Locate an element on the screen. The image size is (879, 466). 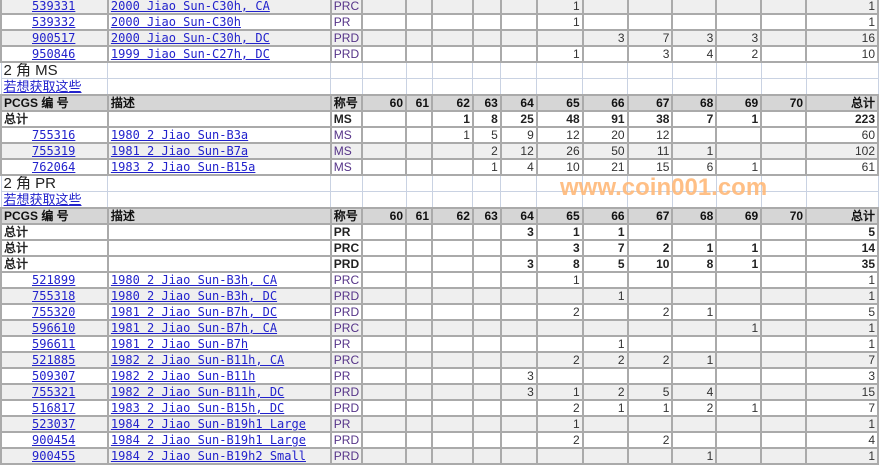
count-cell: 11 is located at coordinates (650, 151).